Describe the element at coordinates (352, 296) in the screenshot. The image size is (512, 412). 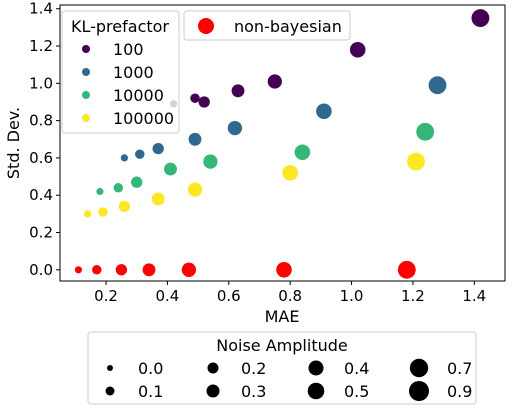
I see `x-tick-label-4: 1.0` at that location.